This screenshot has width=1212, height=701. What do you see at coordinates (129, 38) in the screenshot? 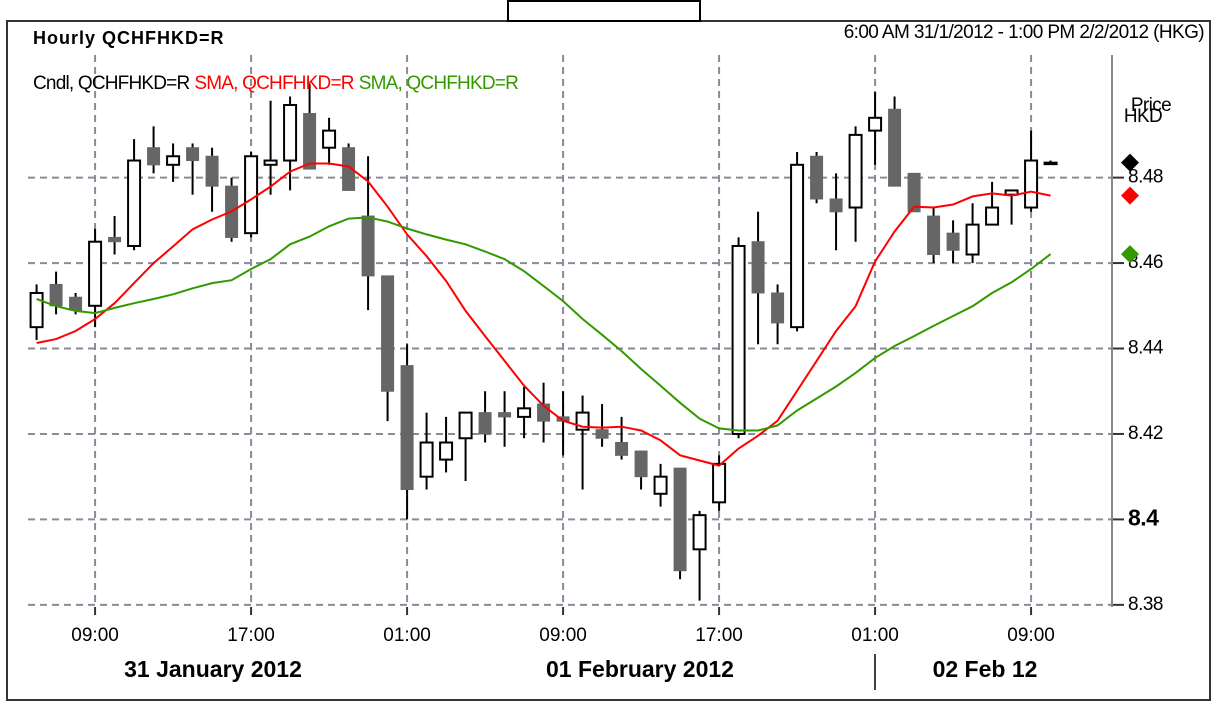
I see `chart-title: Hourly QCHFHKD=R` at bounding box center [129, 38].